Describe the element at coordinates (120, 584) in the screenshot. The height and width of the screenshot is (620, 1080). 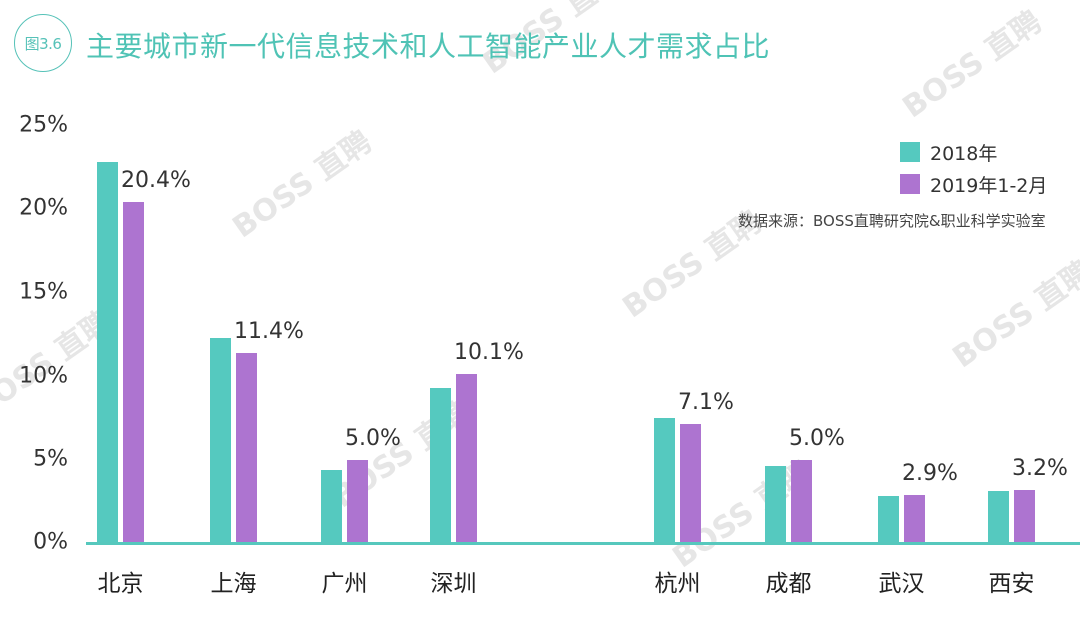
I see `x-category-label: 北京` at that location.